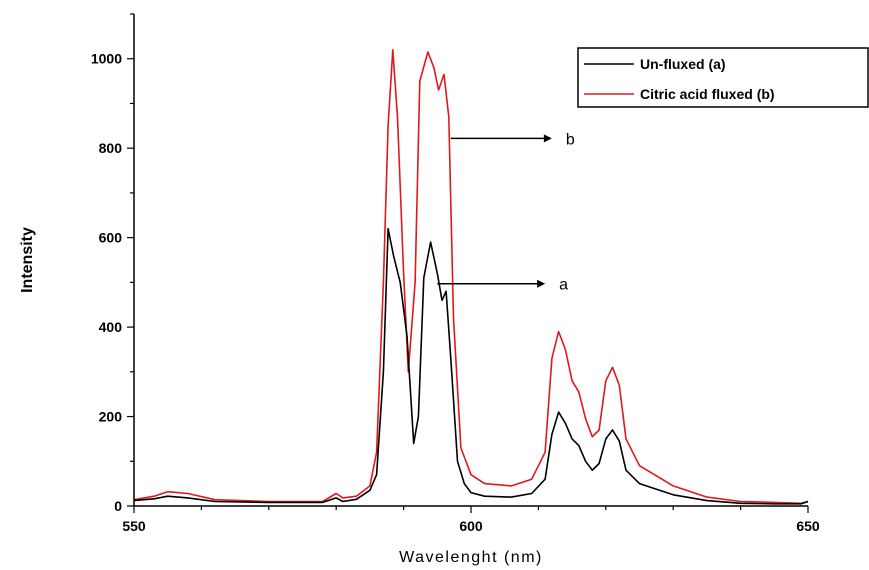  I want to click on annotation-arrowhead-a, so click(541, 283).